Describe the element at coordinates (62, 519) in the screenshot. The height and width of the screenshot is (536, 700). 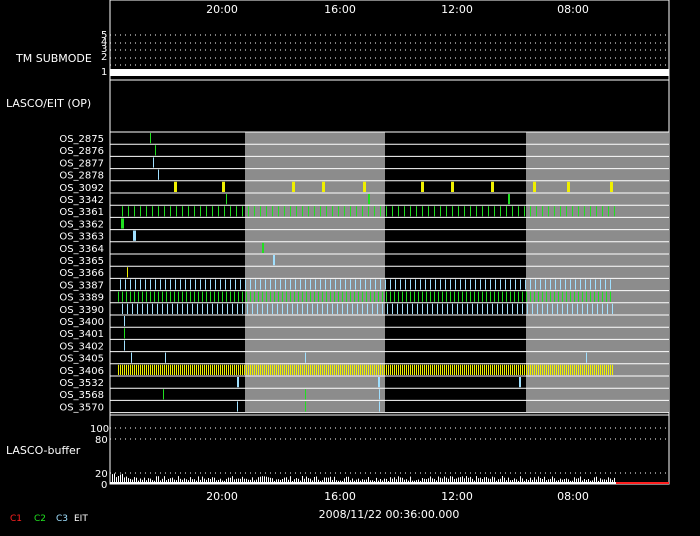
I see `legend-c3: C3` at that location.